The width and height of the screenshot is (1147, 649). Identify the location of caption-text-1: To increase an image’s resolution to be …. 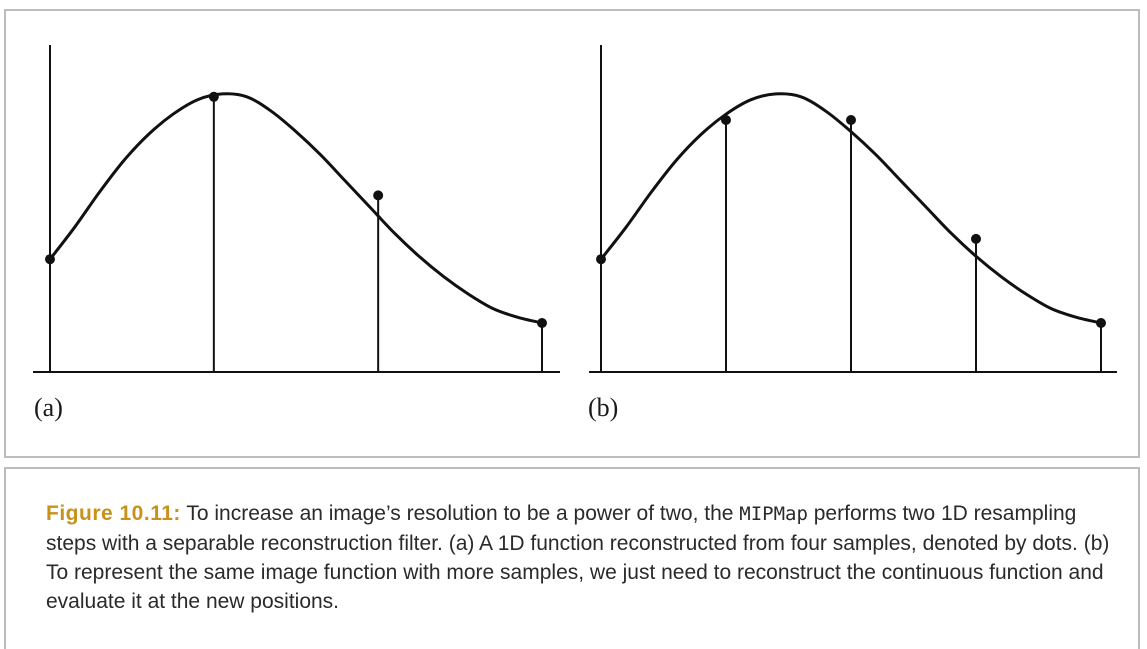
(460, 513).